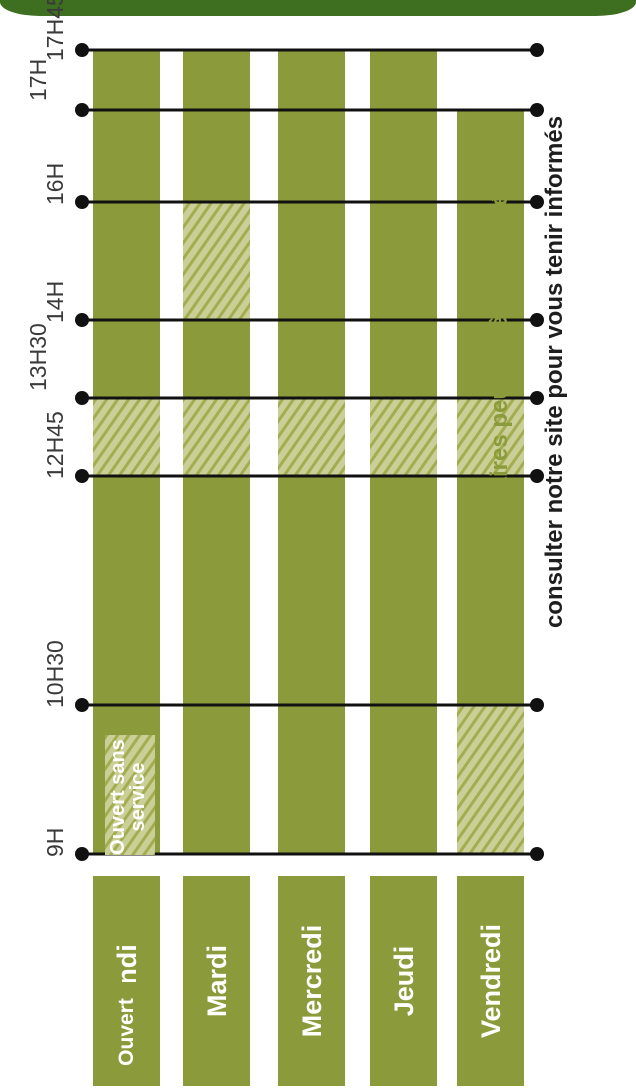 The width and height of the screenshot is (636, 1092). I want to click on time-label-10h30: 10H30, so click(55, 674).